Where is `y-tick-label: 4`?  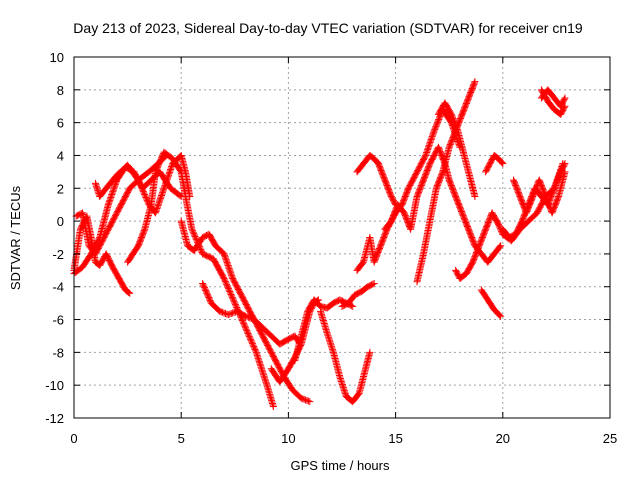 y-tick-label: 4 is located at coordinates (60, 155).